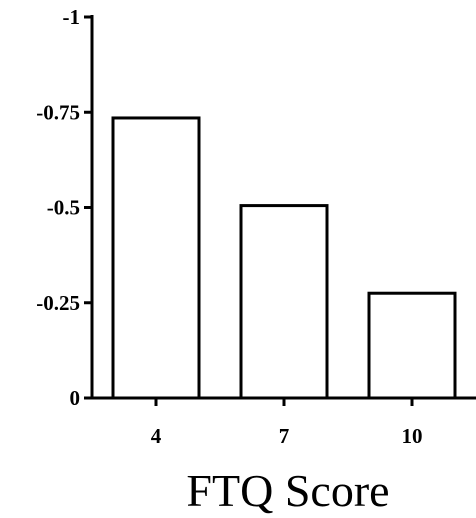 The width and height of the screenshot is (476, 518). I want to click on x-tick-label: 4, so click(156, 436).